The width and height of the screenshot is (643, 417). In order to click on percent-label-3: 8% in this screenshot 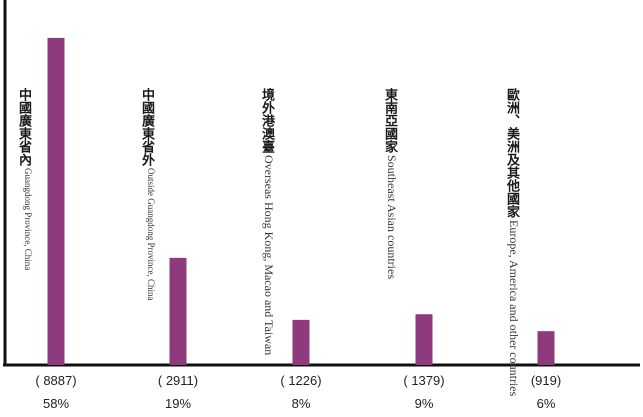, I will do `click(301, 403)`.